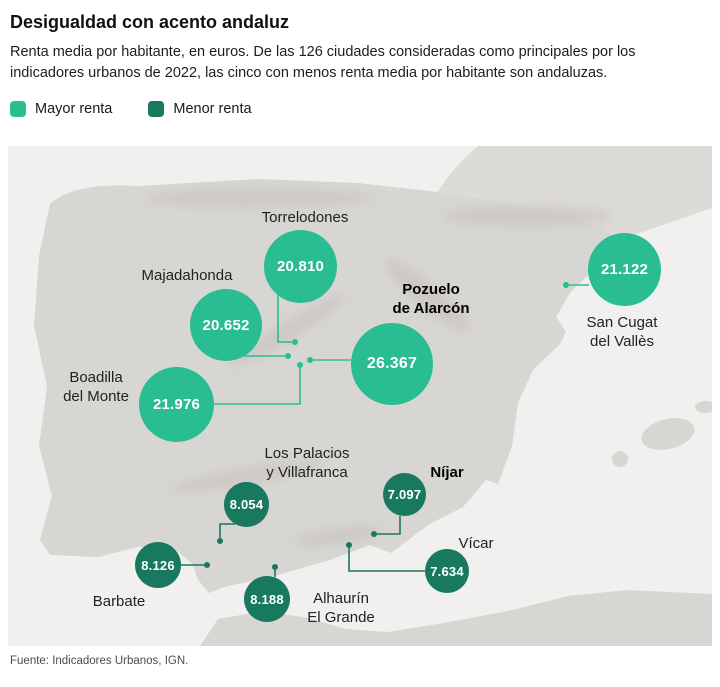 This screenshot has height=687, width=720. I want to click on location-dot-majadahonda, so click(288, 356).